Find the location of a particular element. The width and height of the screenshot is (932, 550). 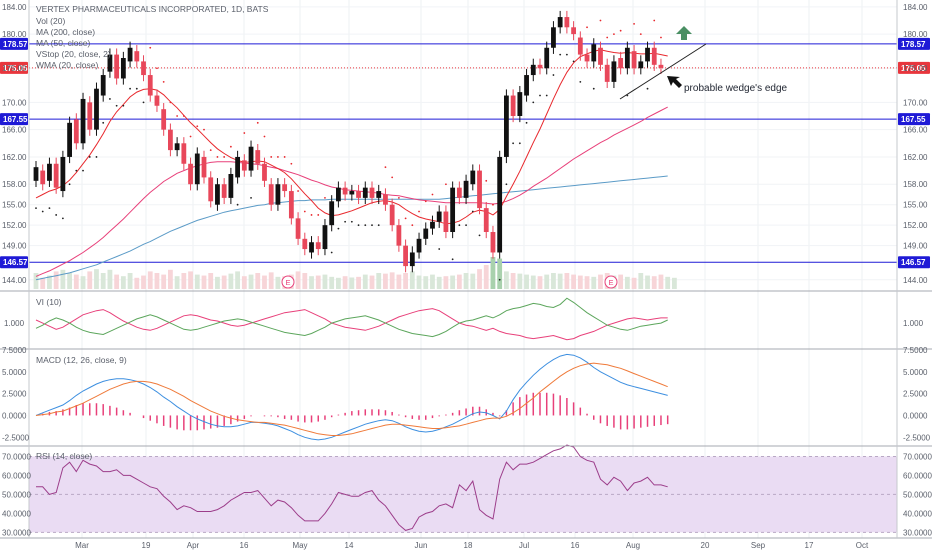

x-tick-label: 17 is located at coordinates (809, 545).